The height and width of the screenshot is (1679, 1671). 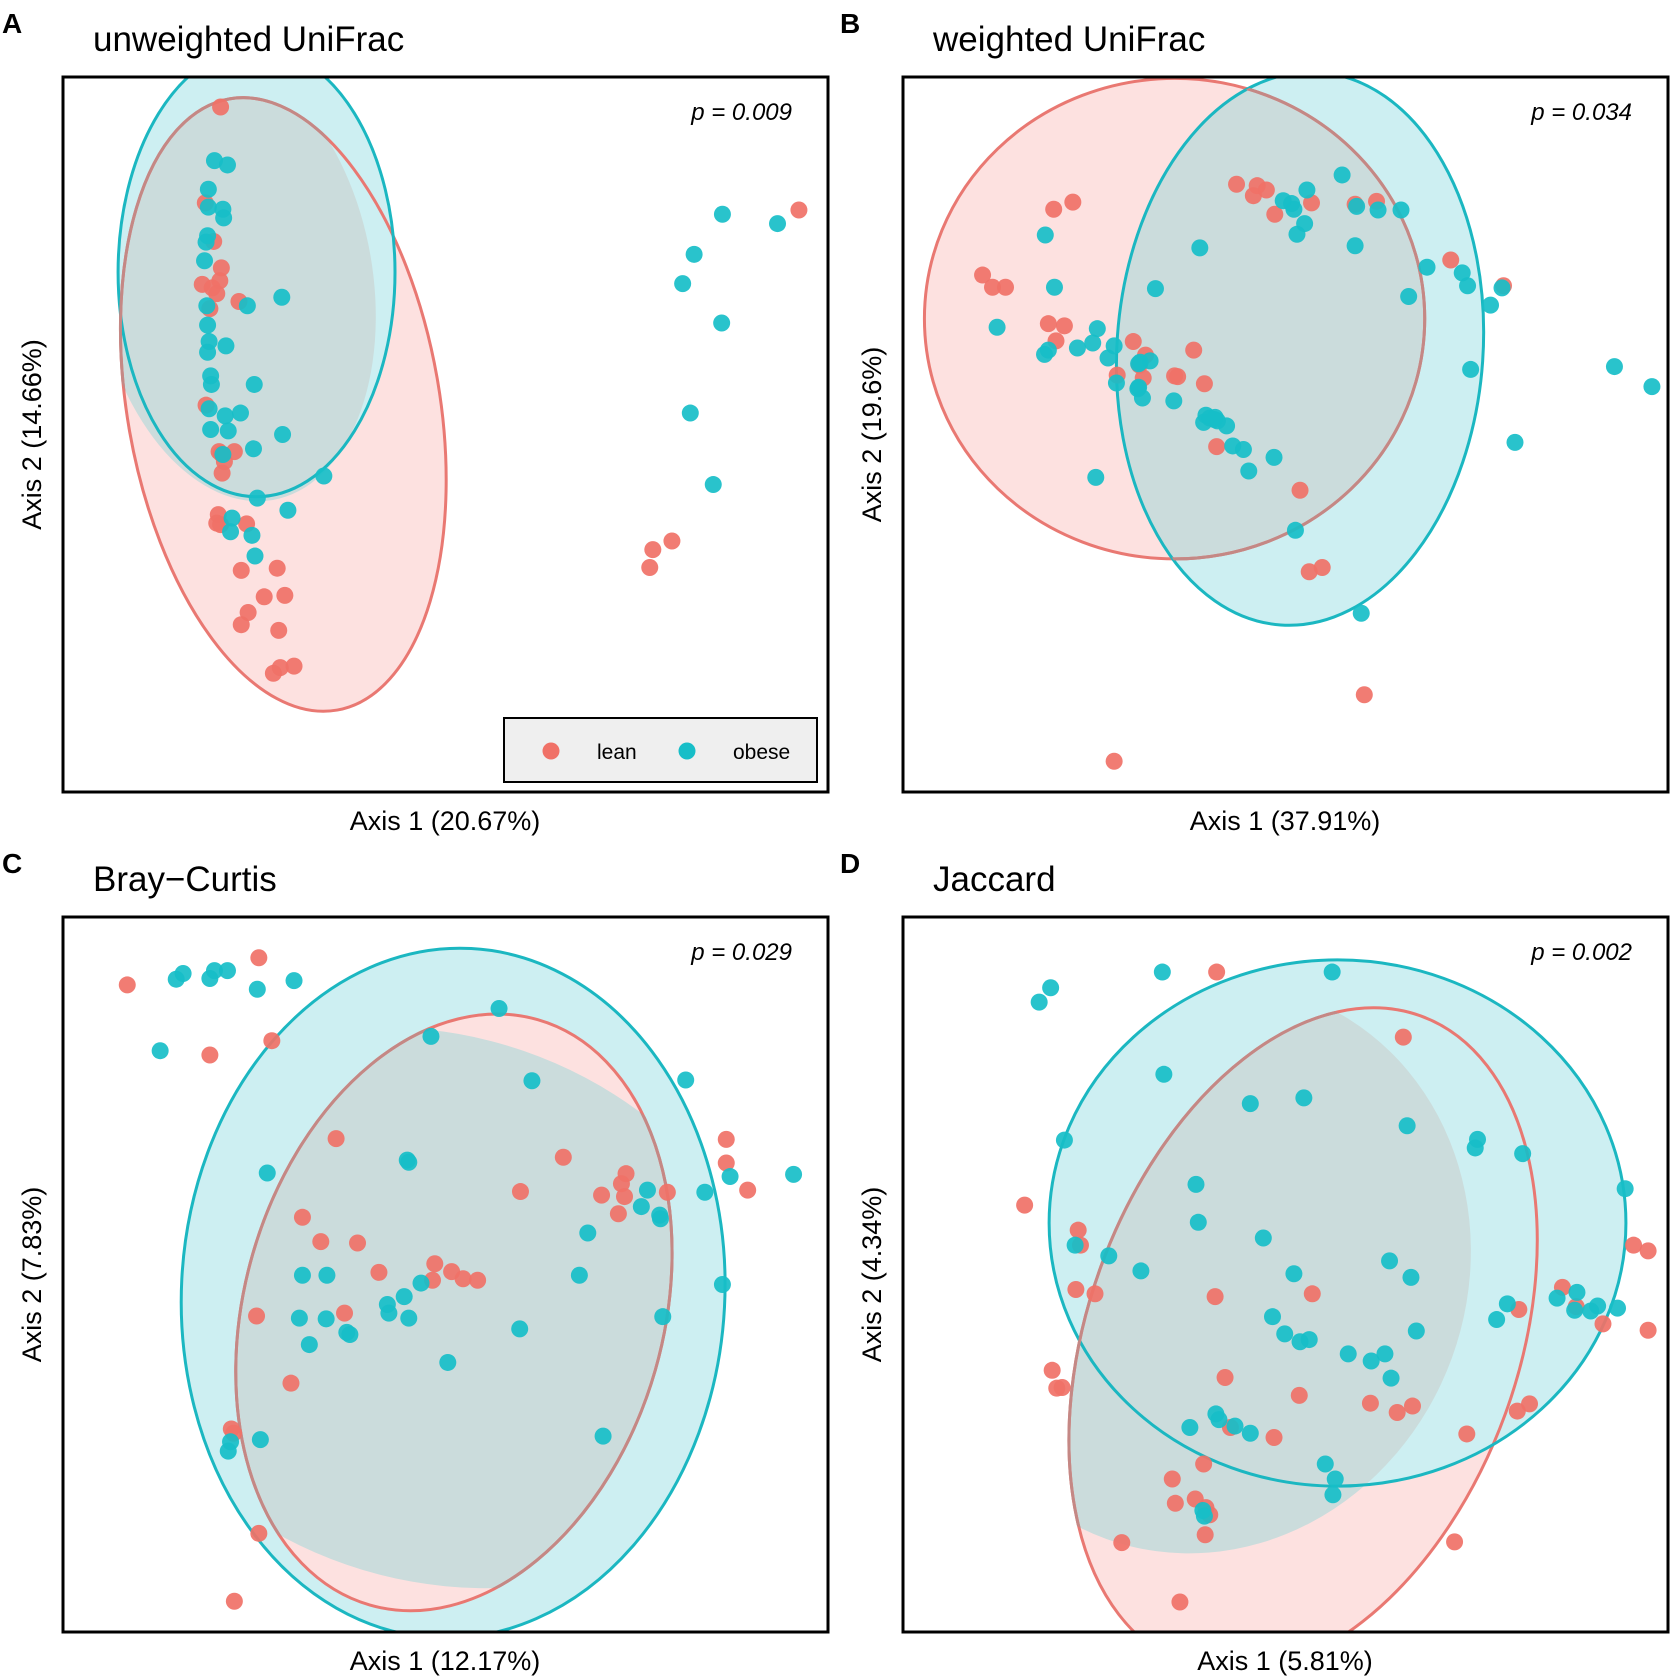 I want to click on p-value-d: p = 0.002, so click(x=1581, y=952).